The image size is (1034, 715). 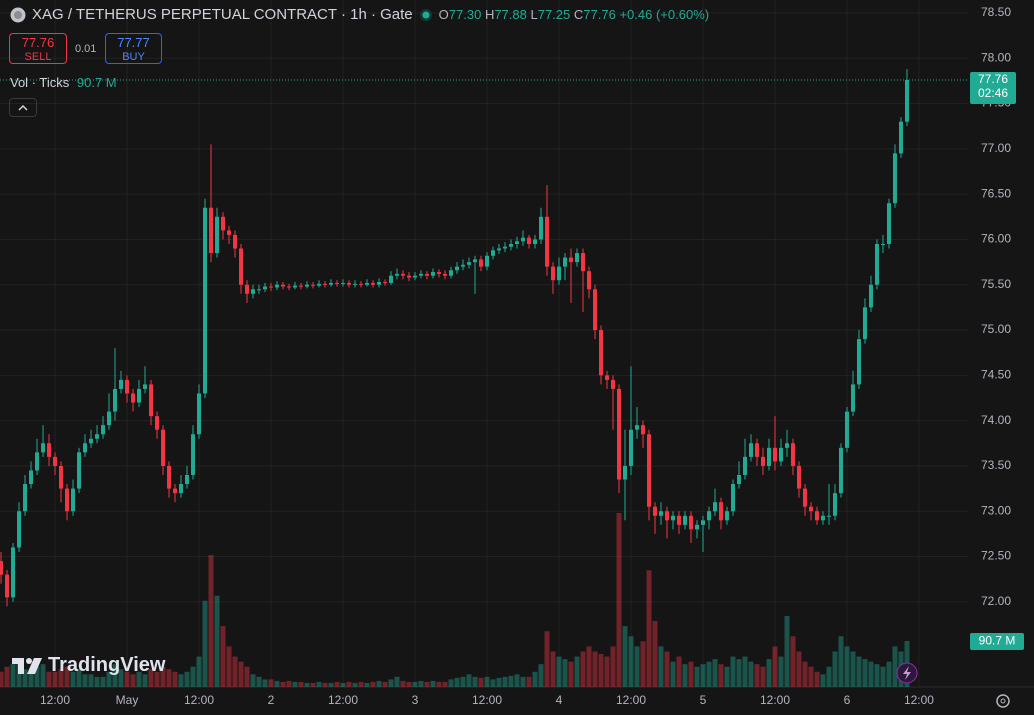 What do you see at coordinates (133, 42) in the screenshot?
I see `buy-price: 77.77` at bounding box center [133, 42].